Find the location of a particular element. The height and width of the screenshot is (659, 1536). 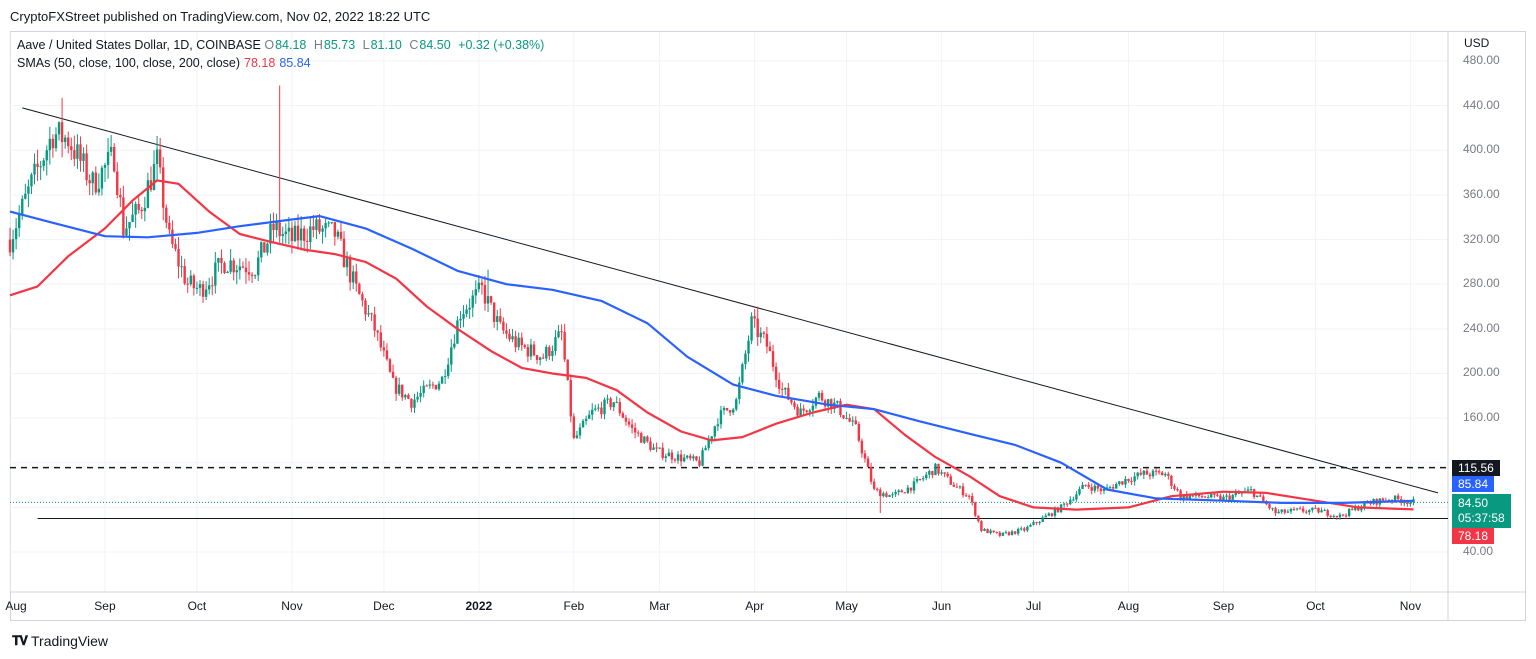

time-tick-label: Apr is located at coordinates (754, 606).